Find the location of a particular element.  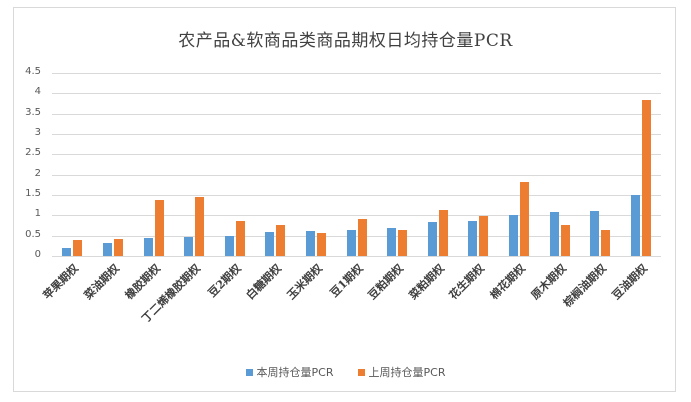

y-tick-label: 4 is located at coordinates (37, 92).